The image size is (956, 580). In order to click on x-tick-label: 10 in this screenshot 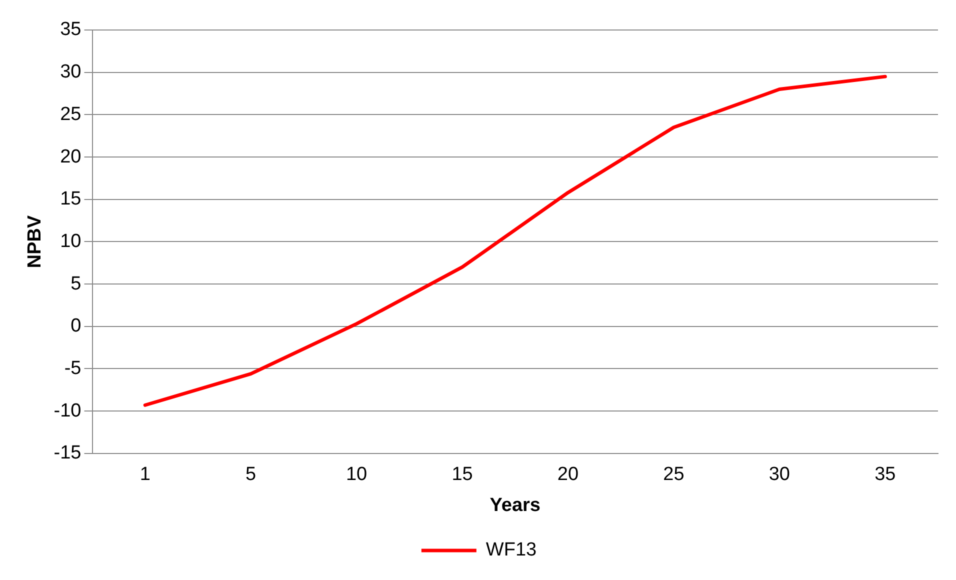, I will do `click(357, 475)`.